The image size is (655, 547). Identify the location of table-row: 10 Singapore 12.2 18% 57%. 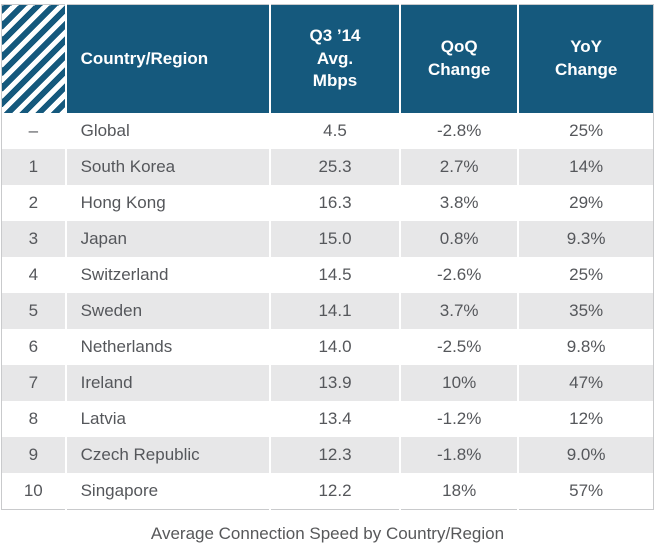
(327, 491).